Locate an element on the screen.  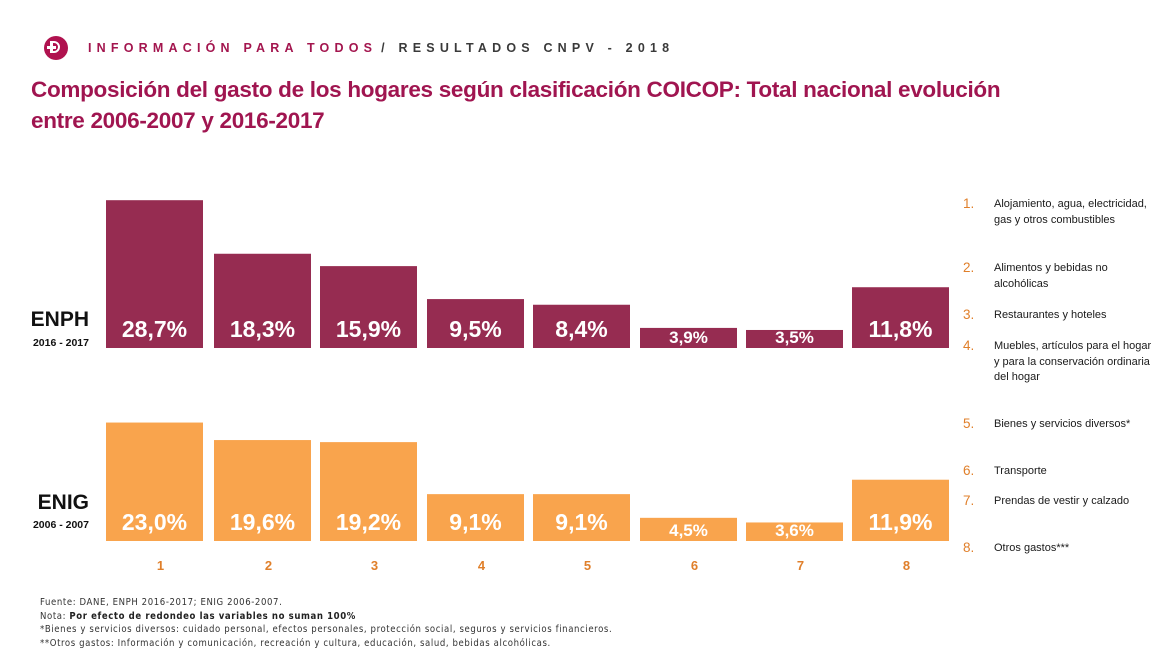
legend-number: 8. is located at coordinates (969, 547).